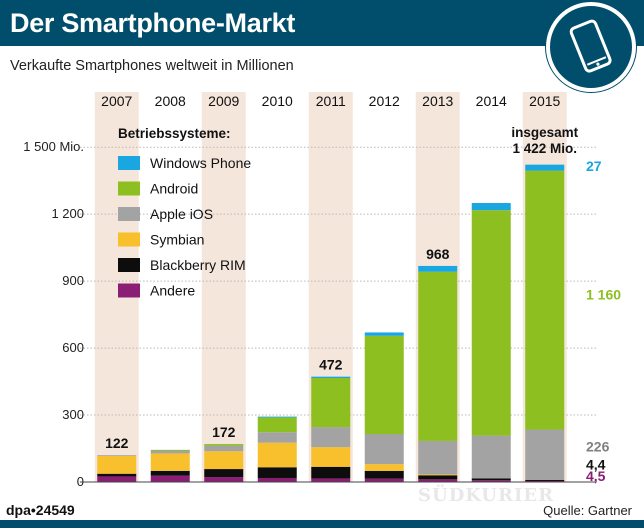  Describe the element at coordinates (438, 254) in the screenshot. I see `bar-total-label: 968` at that location.